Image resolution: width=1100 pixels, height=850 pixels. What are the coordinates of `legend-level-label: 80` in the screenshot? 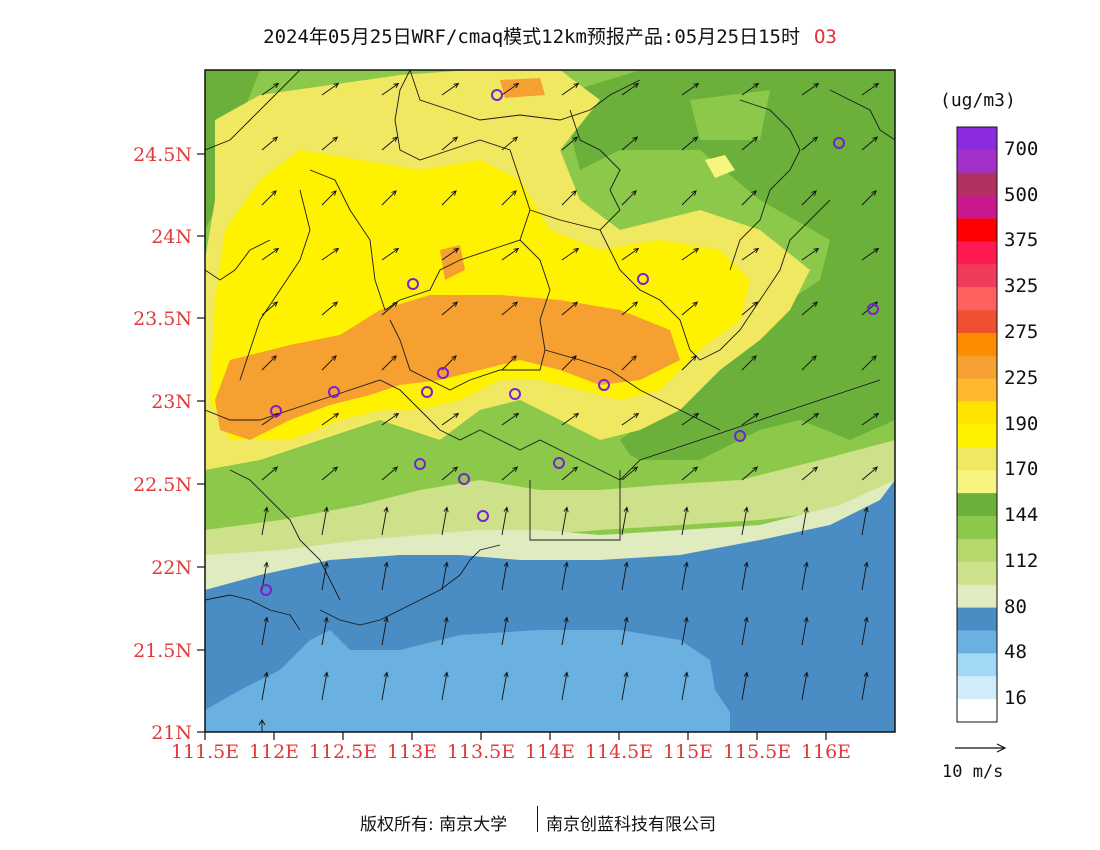 It's located at (1015, 606).